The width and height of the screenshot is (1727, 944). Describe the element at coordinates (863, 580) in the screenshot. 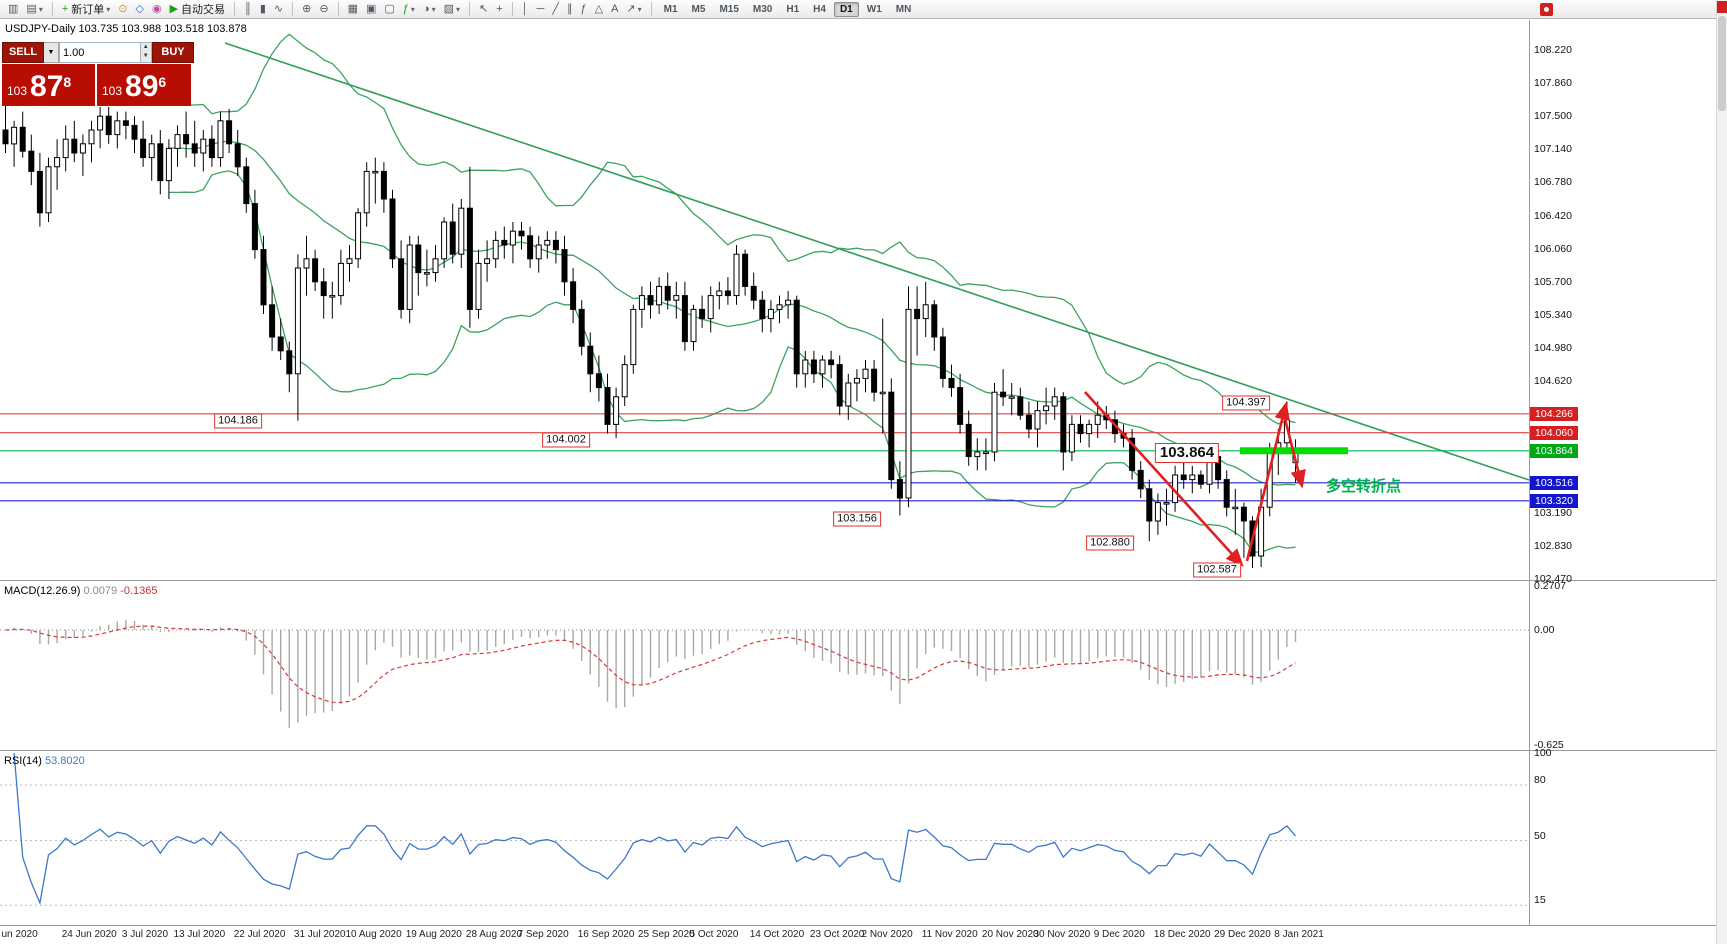

I see `macd-panel-separator` at that location.